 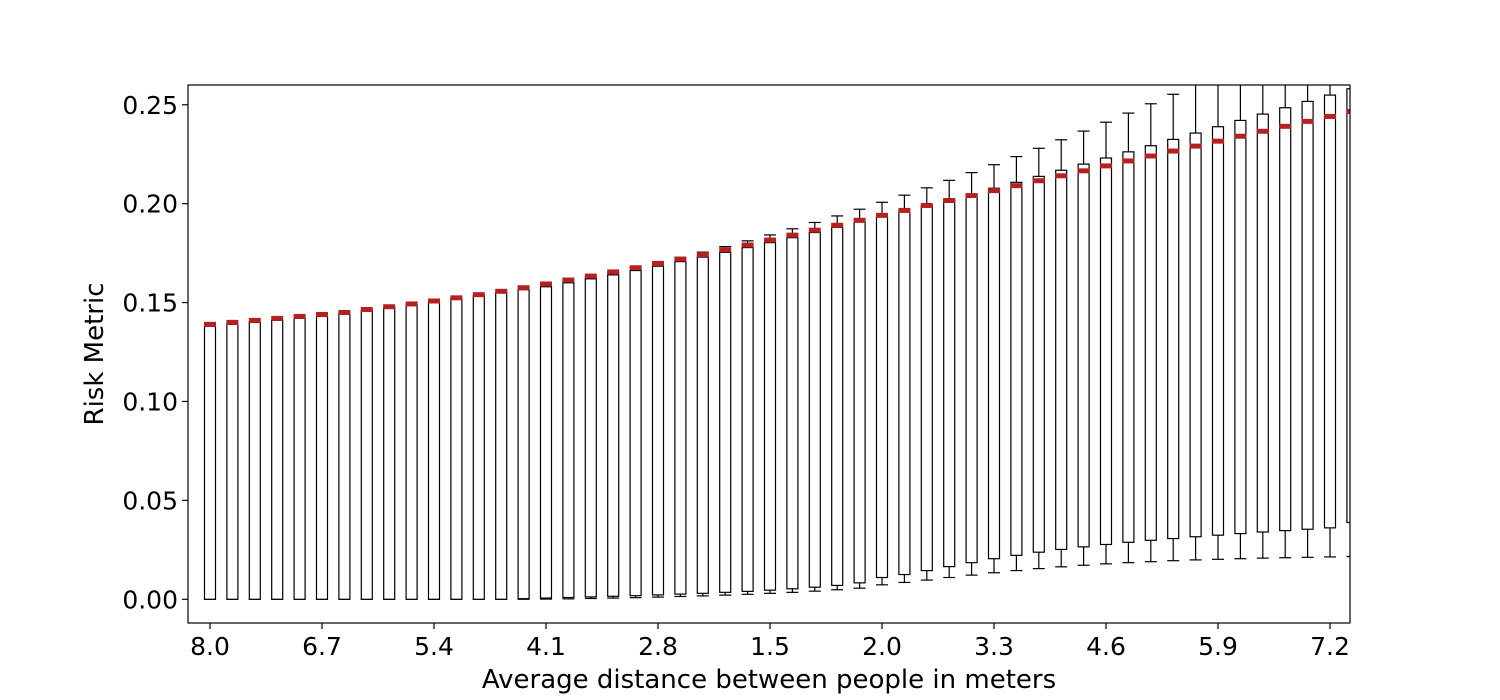 I want to click on x-tick-label: 4.6, so click(x=1106, y=646).